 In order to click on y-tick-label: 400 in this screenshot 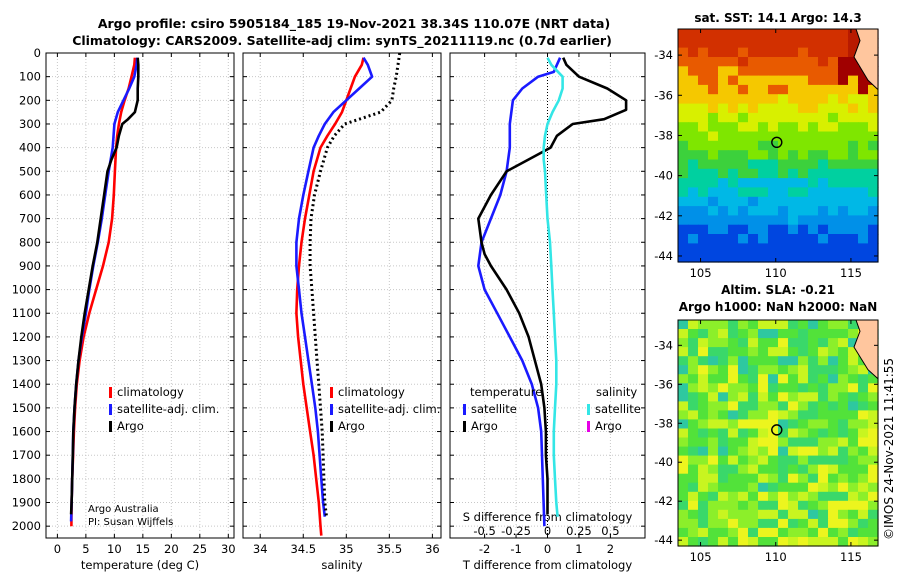, I will do `click(30, 148)`.